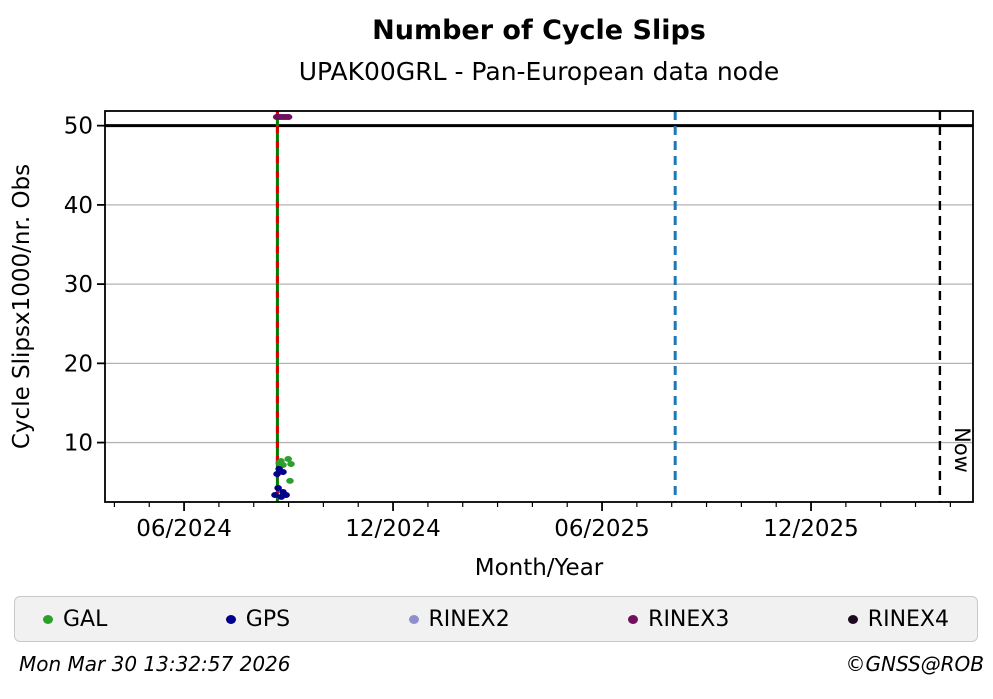 Image resolution: width=993 pixels, height=699 pixels. What do you see at coordinates (811, 529) in the screenshot?
I see `x-tick-label: 12/2025` at bounding box center [811, 529].